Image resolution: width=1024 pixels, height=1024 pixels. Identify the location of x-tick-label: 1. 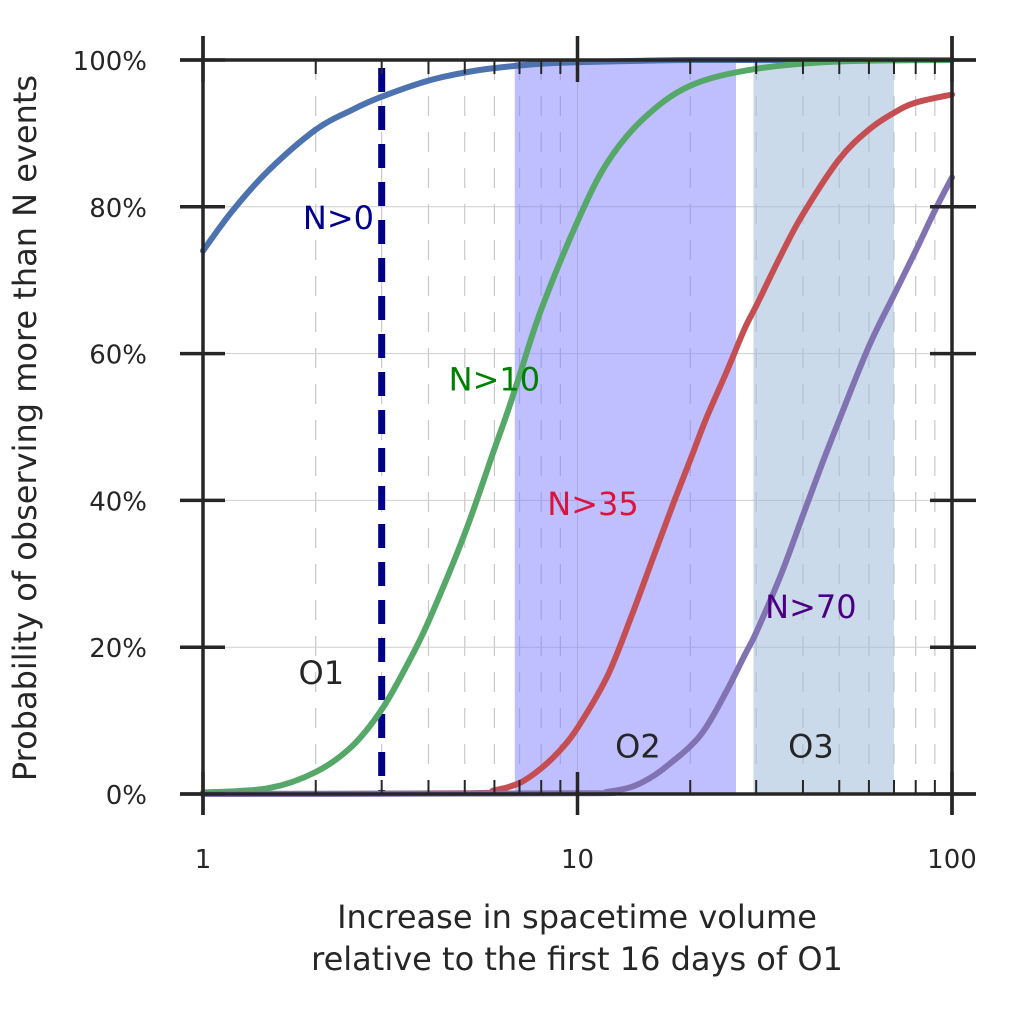
(203, 860).